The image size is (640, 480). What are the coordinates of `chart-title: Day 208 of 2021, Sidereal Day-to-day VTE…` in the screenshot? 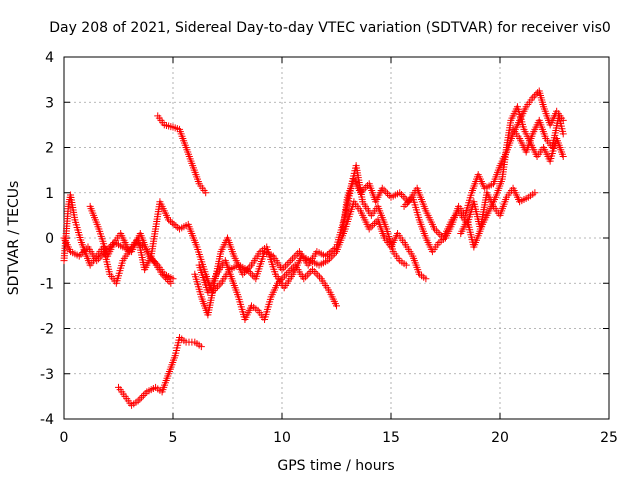 It's located at (330, 28).